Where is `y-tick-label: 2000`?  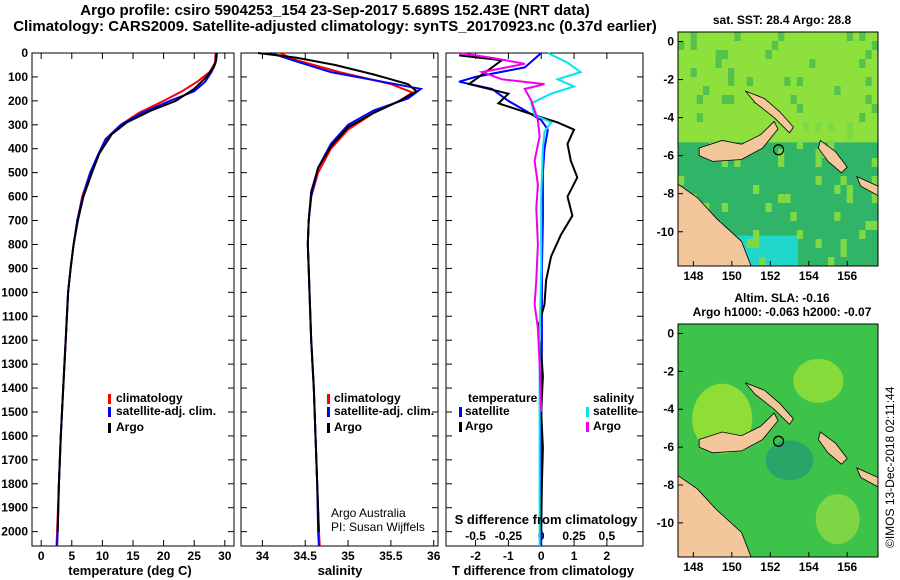
y-tick-label: 2000 is located at coordinates (14, 532).